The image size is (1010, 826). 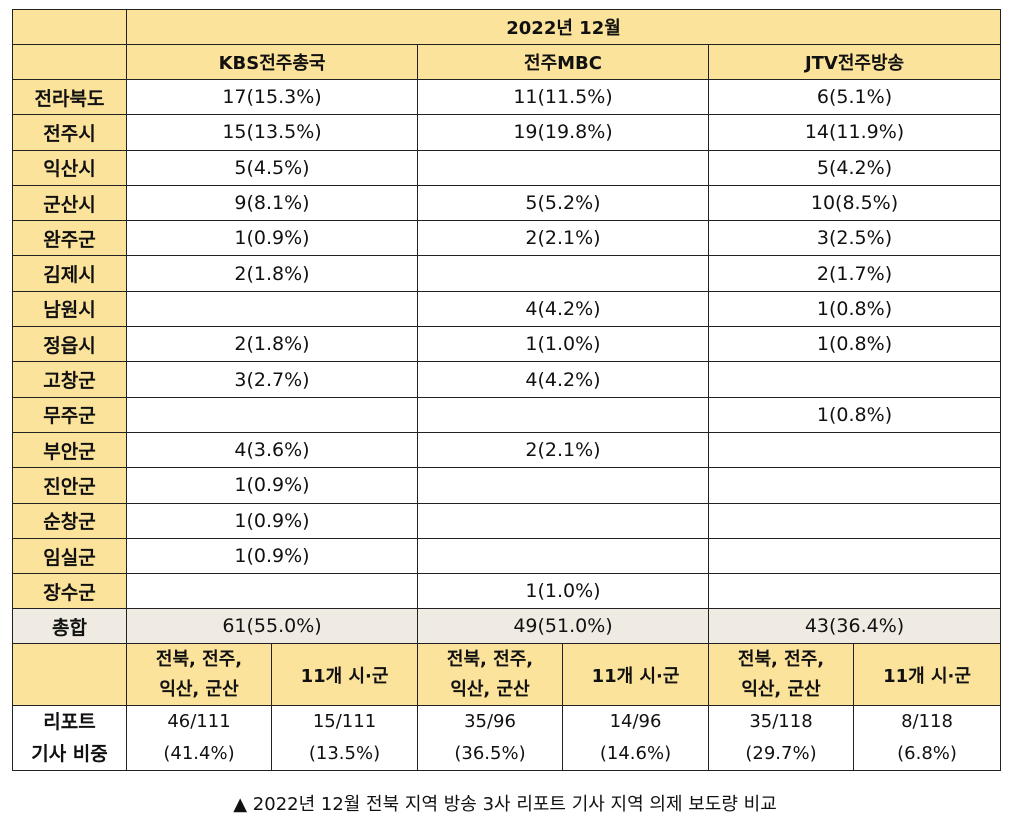 What do you see at coordinates (563, 626) in the screenshot?
I see `total-mbc: 49(51.0%)` at bounding box center [563, 626].